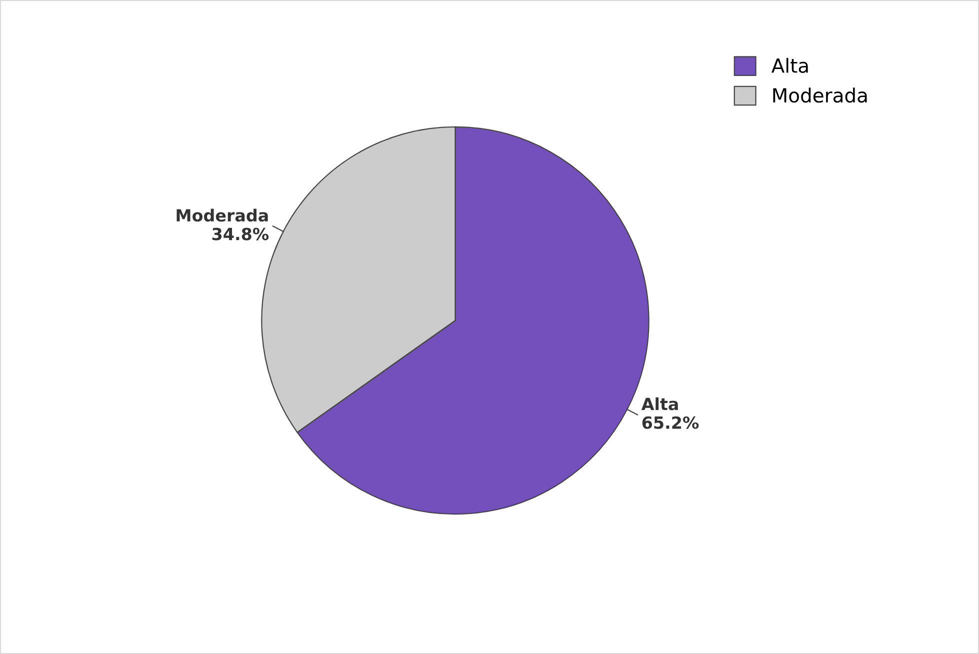 This screenshot has width=979, height=654. What do you see at coordinates (240, 234) in the screenshot?
I see `data-label: 34.8%` at bounding box center [240, 234].